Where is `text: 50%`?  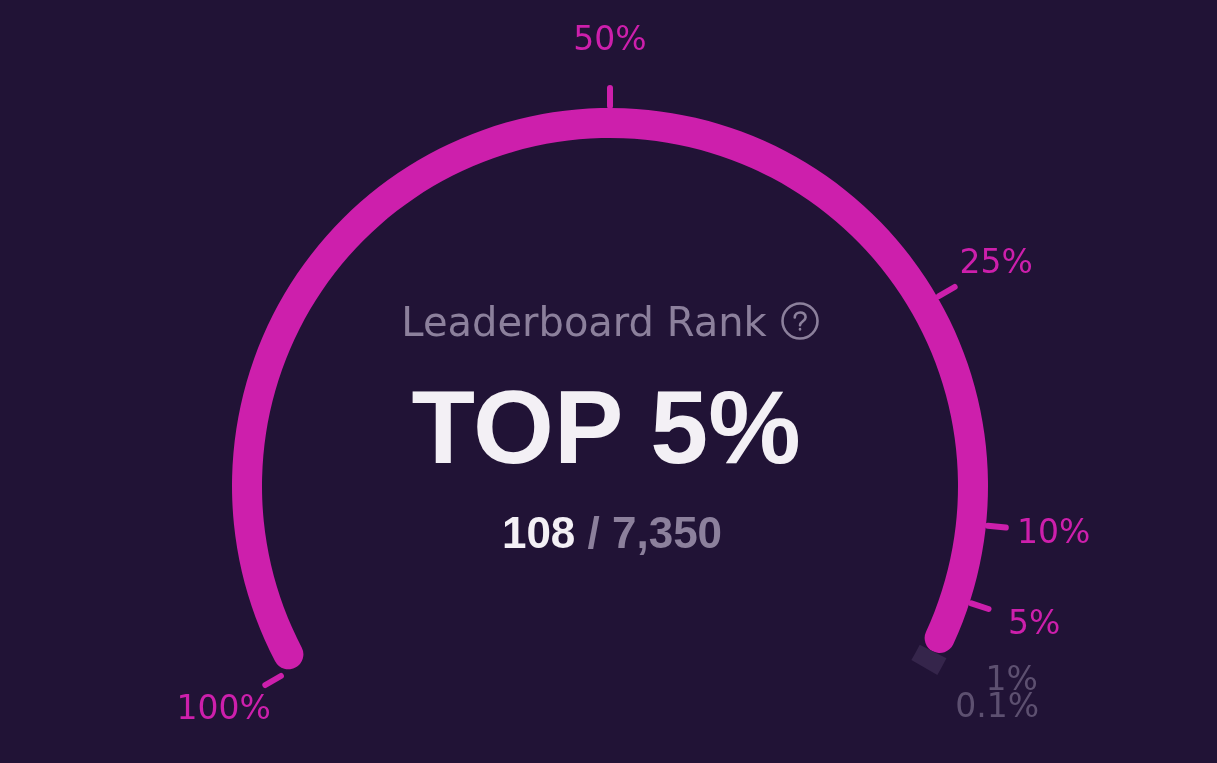
text: 50% is located at coordinates (610, 38).